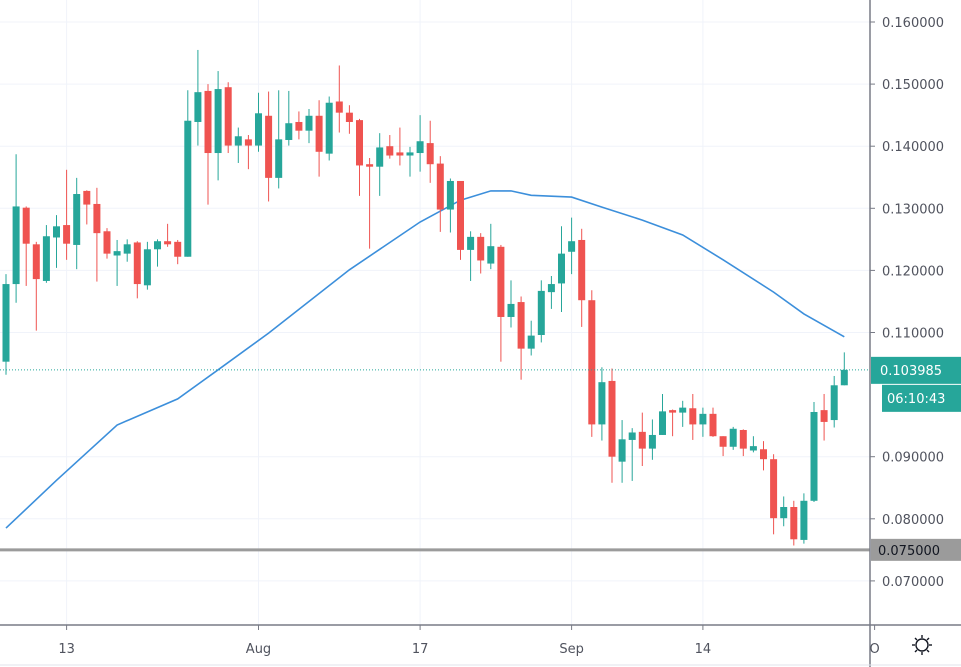  What do you see at coordinates (922, 645) in the screenshot?
I see `sun-gear-icon` at bounding box center [922, 645].